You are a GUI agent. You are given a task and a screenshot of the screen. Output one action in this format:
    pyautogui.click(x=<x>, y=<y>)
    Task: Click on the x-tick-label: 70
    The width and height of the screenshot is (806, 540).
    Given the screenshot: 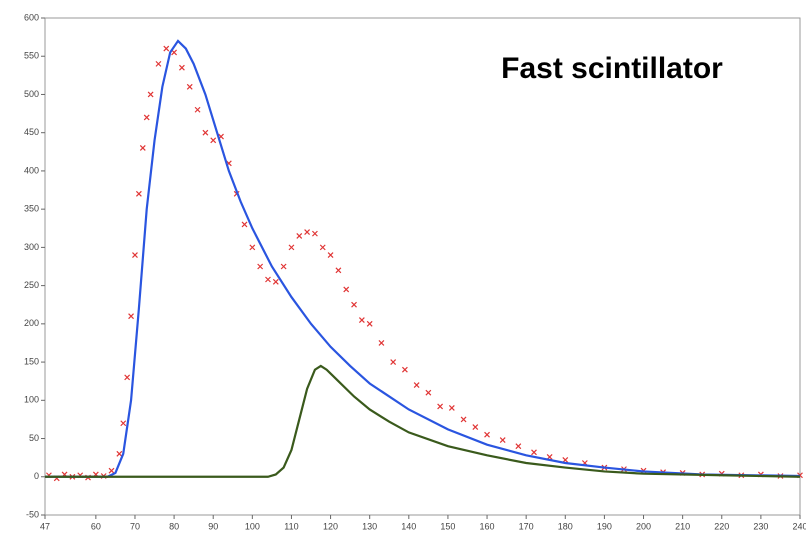 What is the action you would take?
    pyautogui.click(x=135, y=526)
    